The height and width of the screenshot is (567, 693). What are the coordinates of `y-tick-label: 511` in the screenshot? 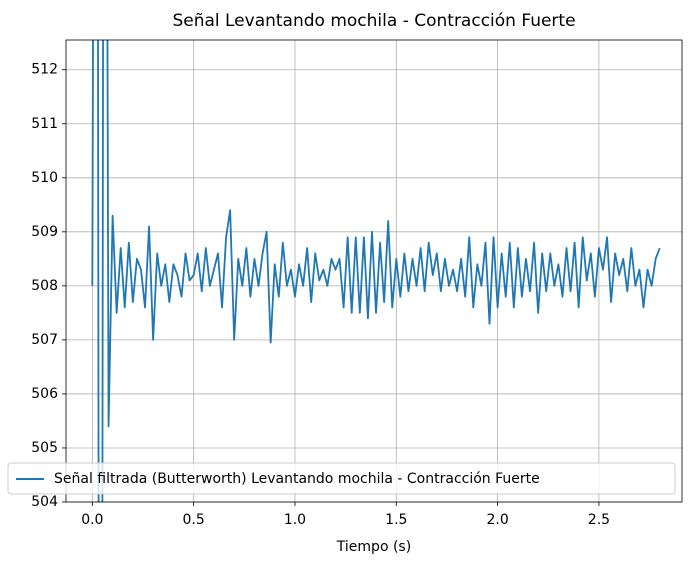 It's located at (44, 124).